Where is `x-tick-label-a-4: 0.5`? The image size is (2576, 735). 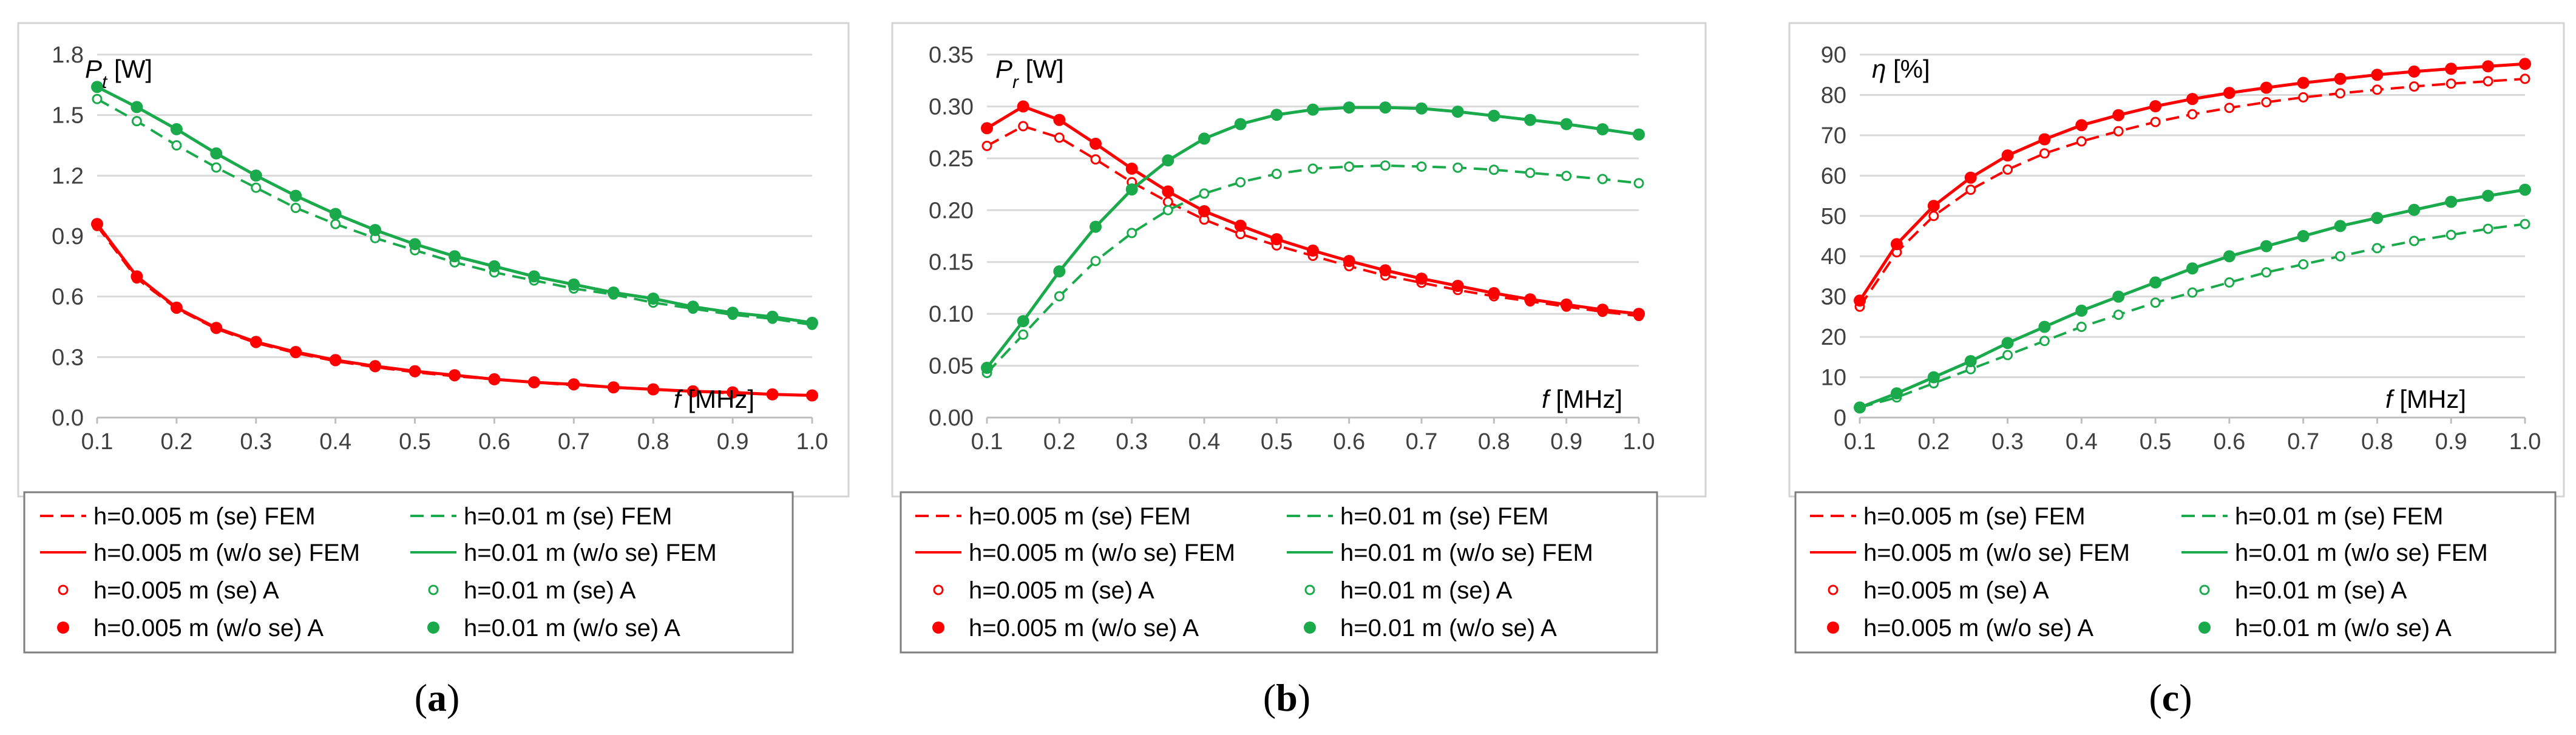
x-tick-label-a-4: 0.5 is located at coordinates (415, 442).